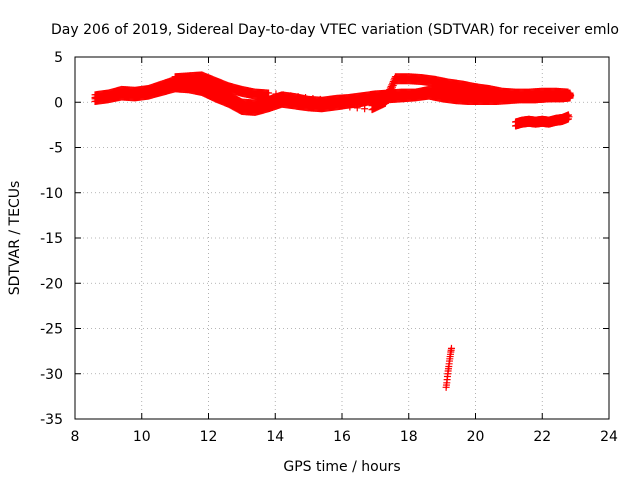 This screenshot has width=640, height=480. Describe the element at coordinates (542, 437) in the screenshot. I see `x-tick-label: 22` at that location.